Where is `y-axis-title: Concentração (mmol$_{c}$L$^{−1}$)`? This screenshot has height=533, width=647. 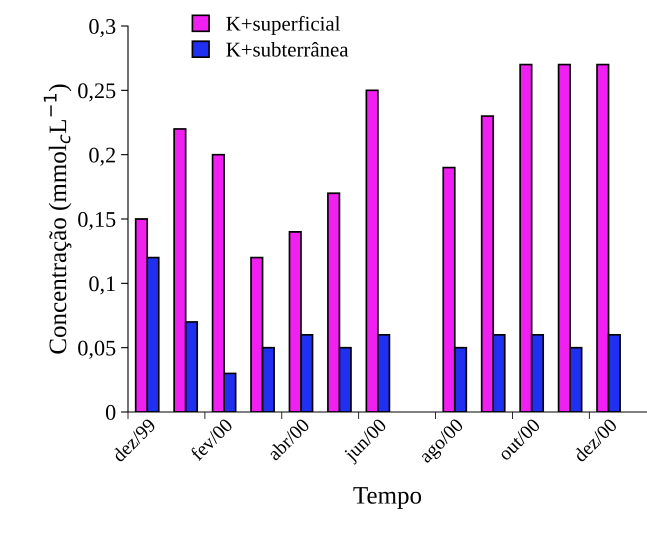 y-axis-title: Concentração (mmol$_{c}$L$^{−1}$) is located at coordinates (58, 219).